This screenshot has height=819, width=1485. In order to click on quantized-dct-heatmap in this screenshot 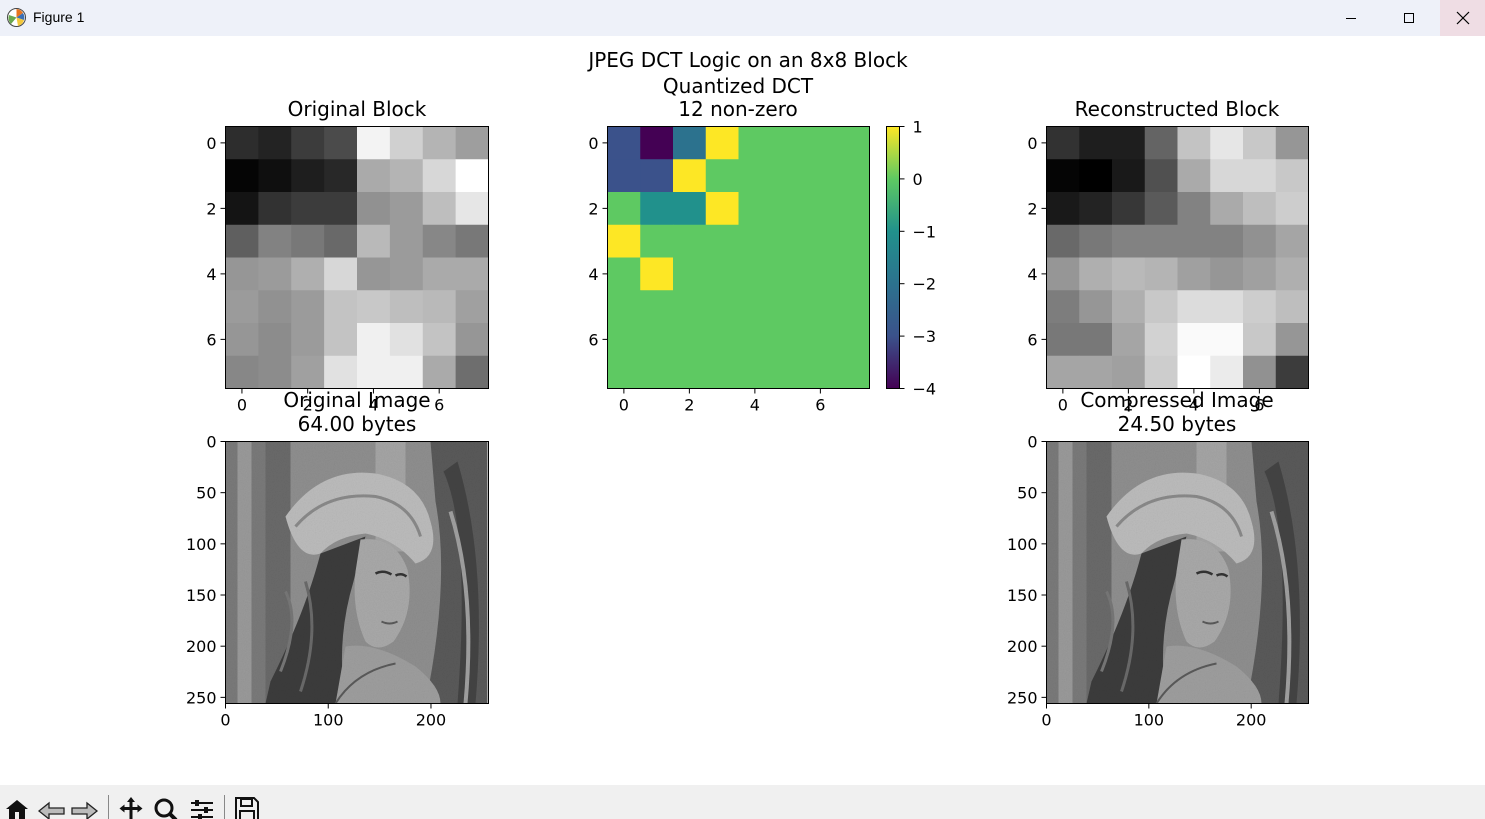, I will do `click(738, 257)`.